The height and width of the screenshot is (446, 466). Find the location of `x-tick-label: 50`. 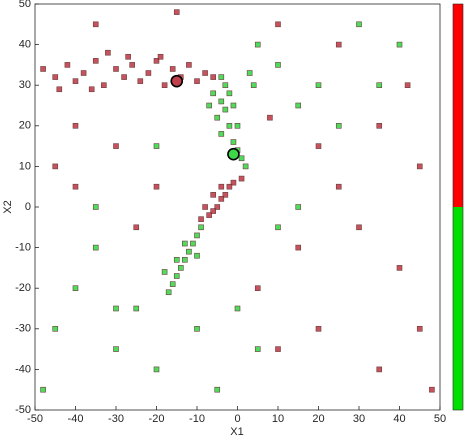

x-tick-label: 50 is located at coordinates (440, 419).